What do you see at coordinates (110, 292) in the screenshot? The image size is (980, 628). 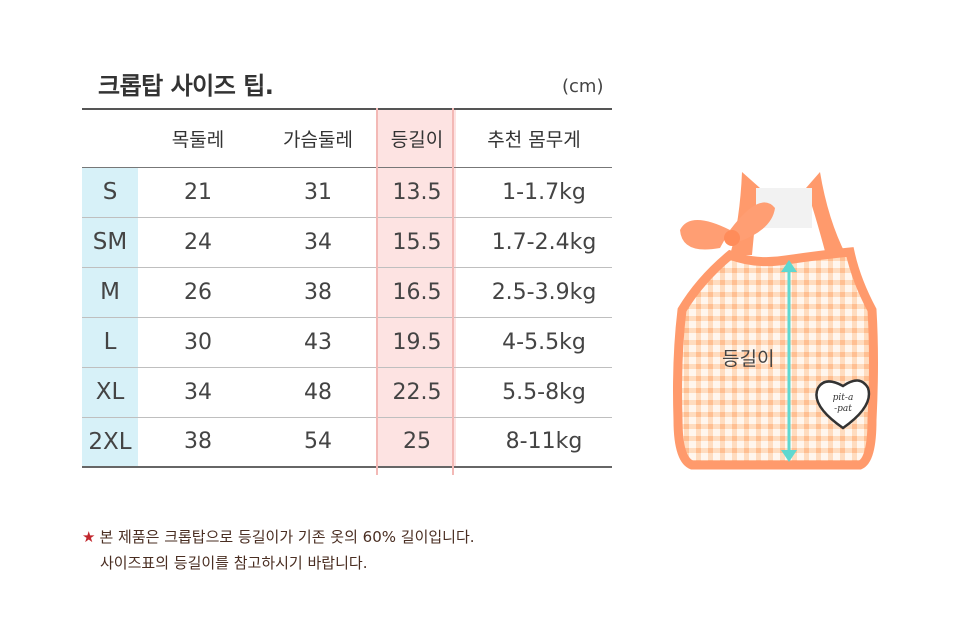 I see `size-cell: M` at bounding box center [110, 292].